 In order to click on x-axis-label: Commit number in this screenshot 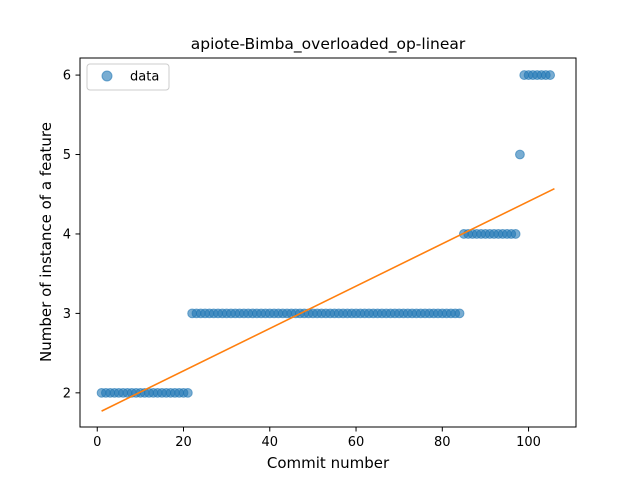, I will do `click(328, 463)`.